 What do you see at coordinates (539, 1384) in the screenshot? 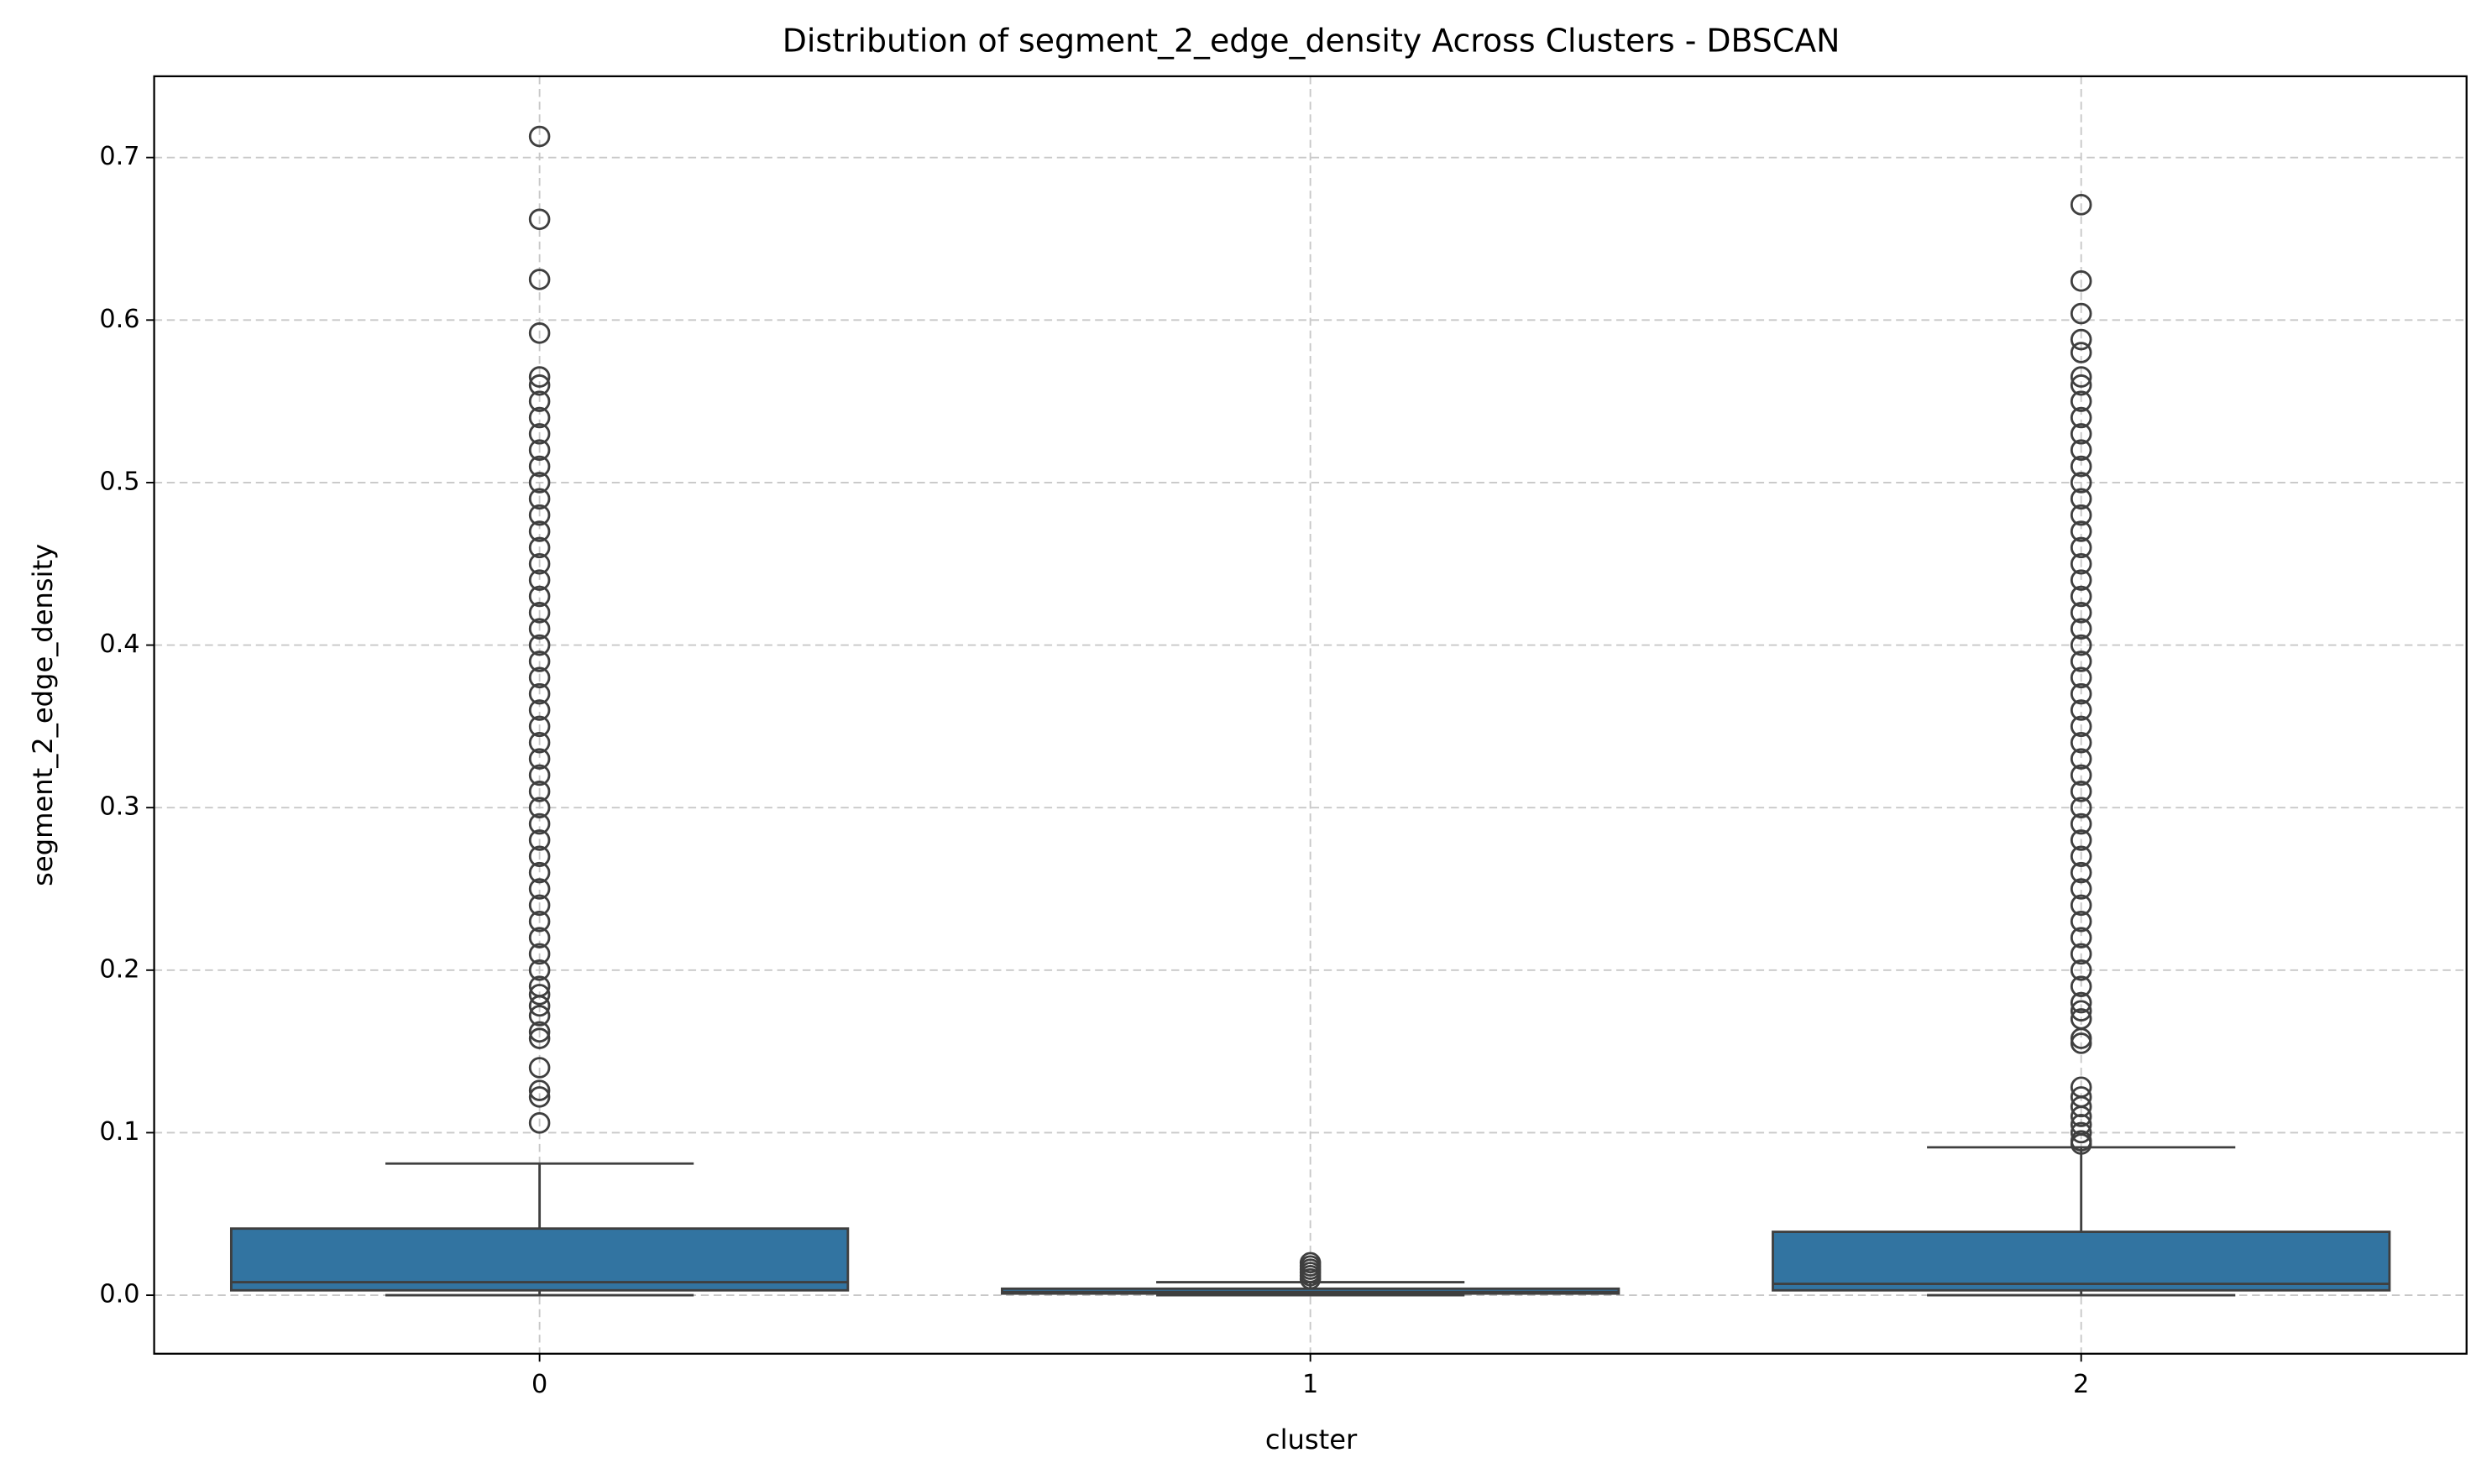
I see `x-tick-label: 0` at bounding box center [539, 1384].